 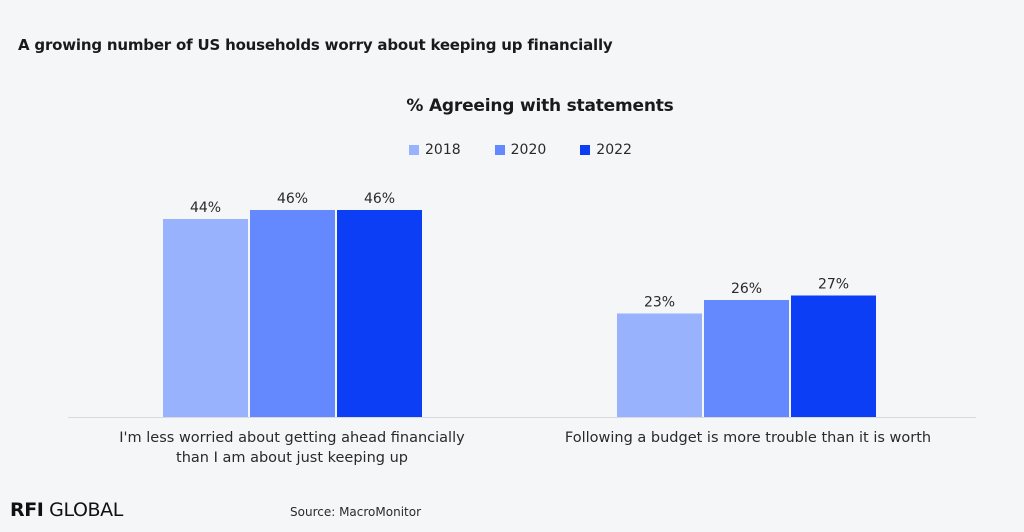 I want to click on bar-2022-cat2, so click(x=833, y=356).